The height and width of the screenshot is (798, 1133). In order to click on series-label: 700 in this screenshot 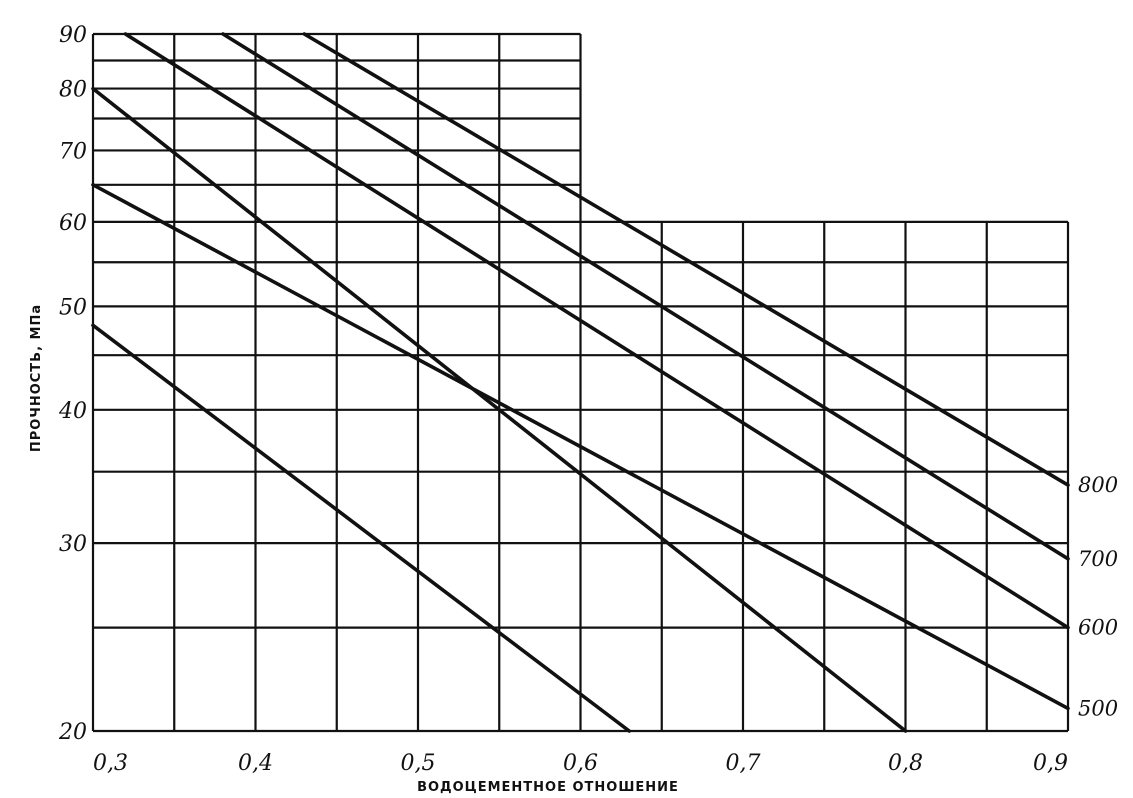, I will do `click(1098, 559)`.